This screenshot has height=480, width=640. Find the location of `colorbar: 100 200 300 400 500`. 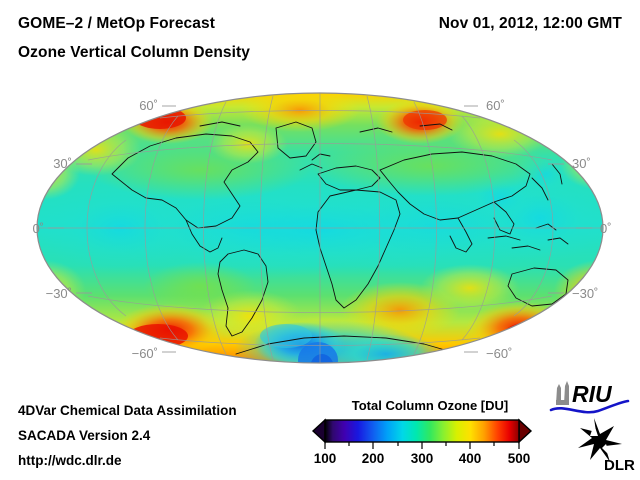

colorbar: 100 200 300 400 500 is located at coordinates (422, 444).